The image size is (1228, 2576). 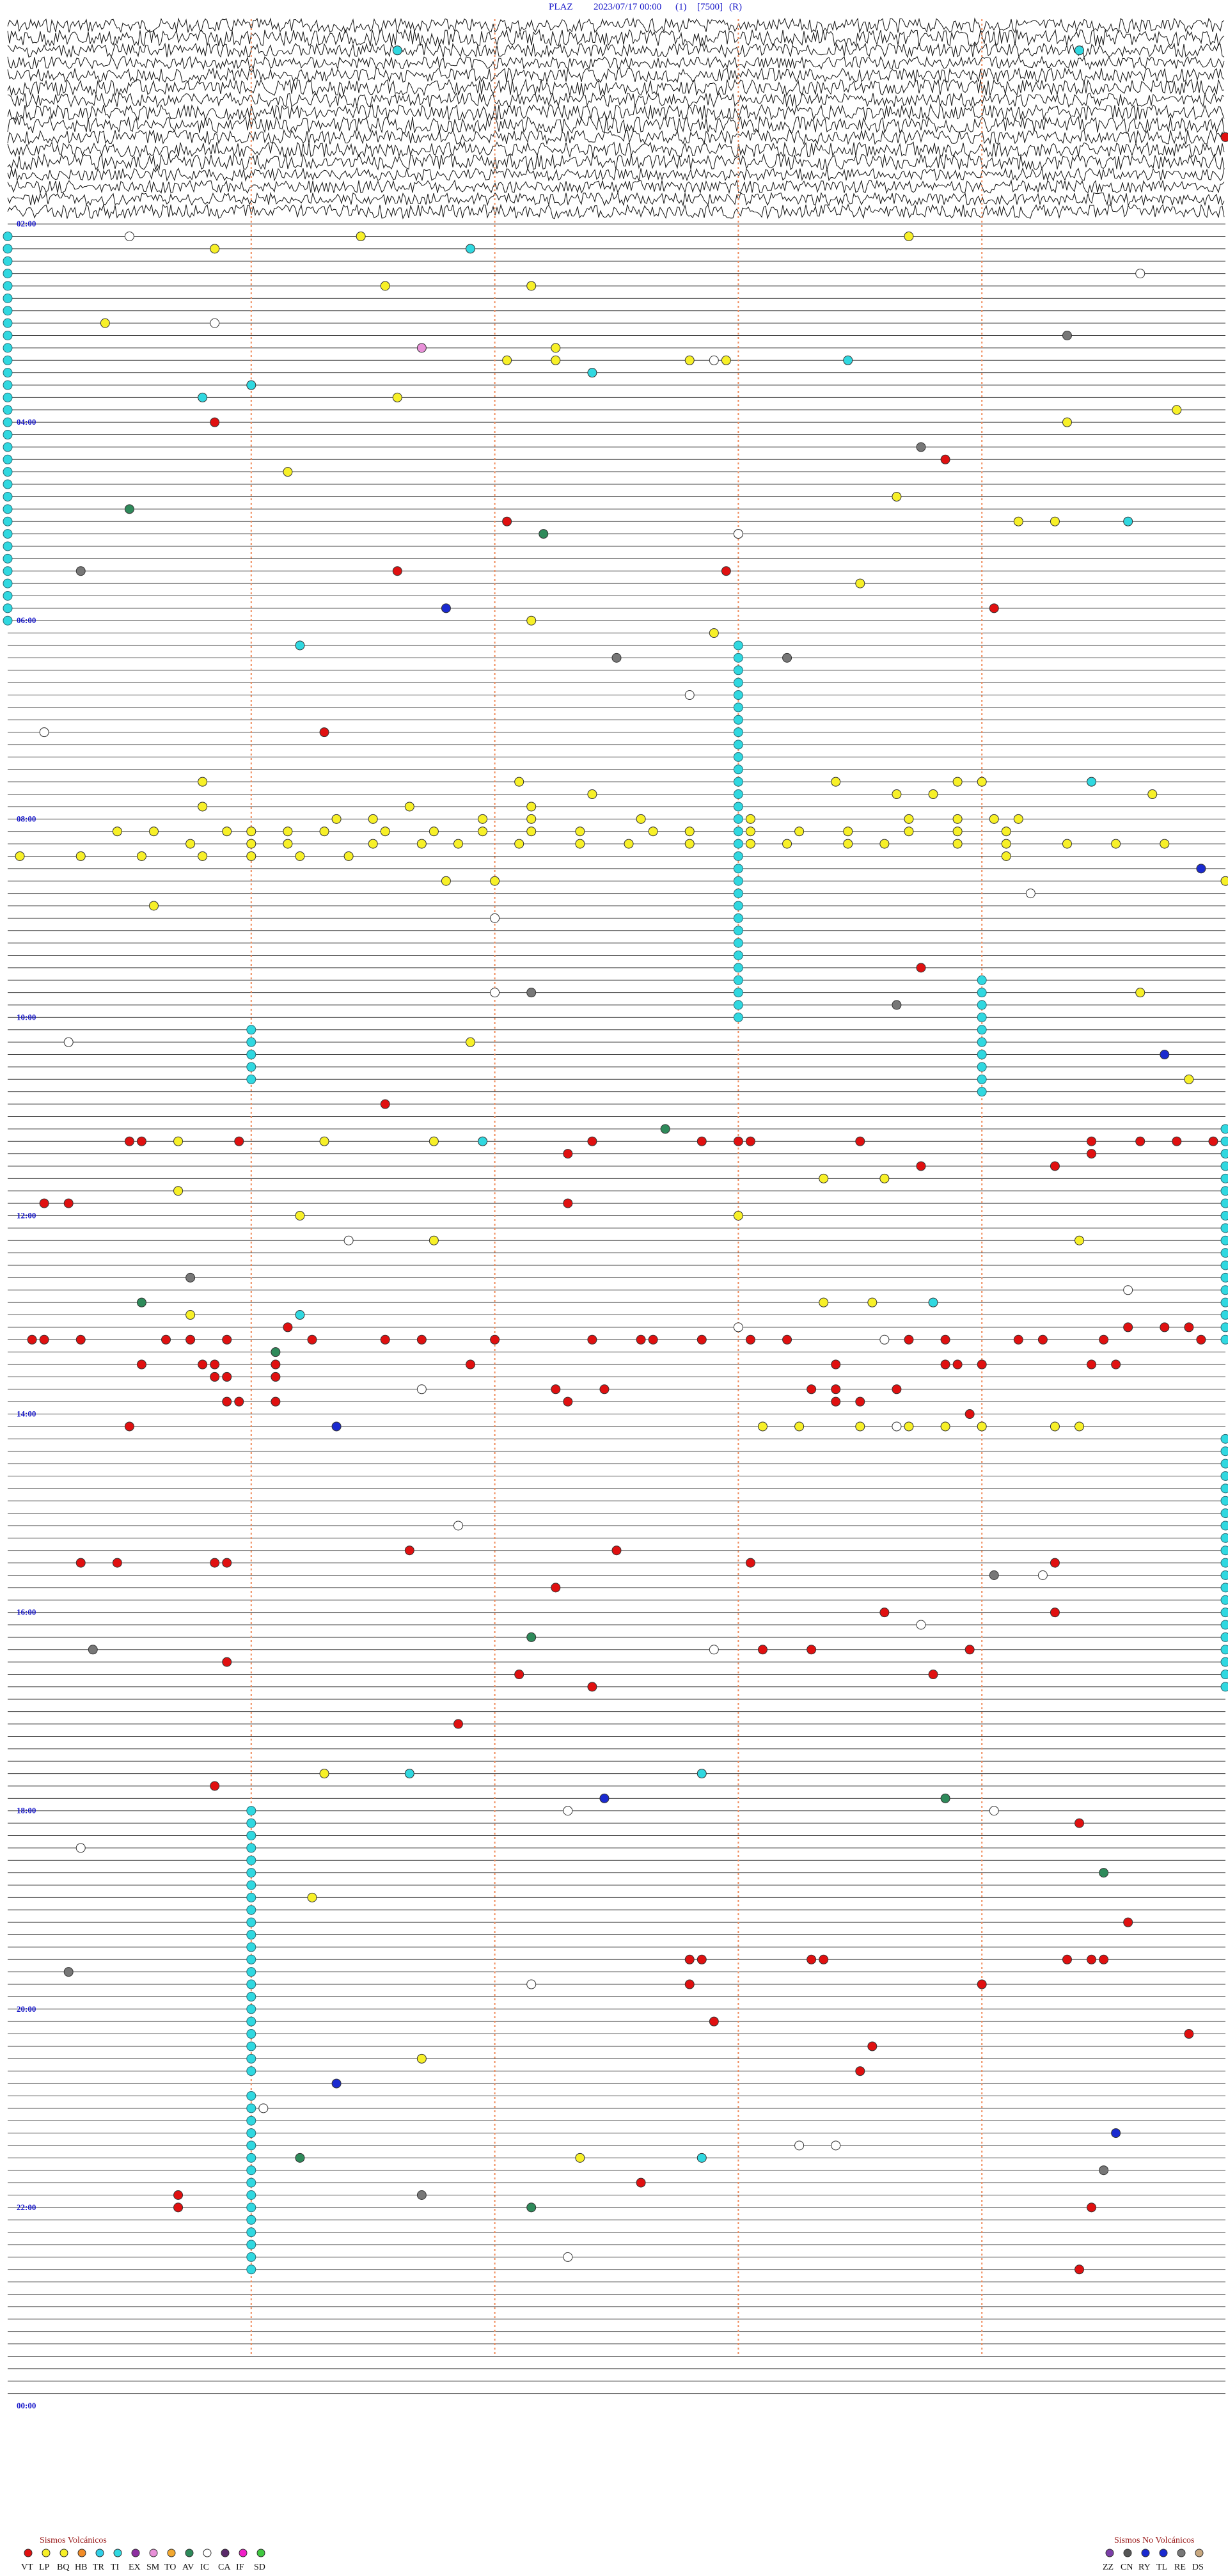 I want to click on legend-code: LP, so click(x=44, y=2567).